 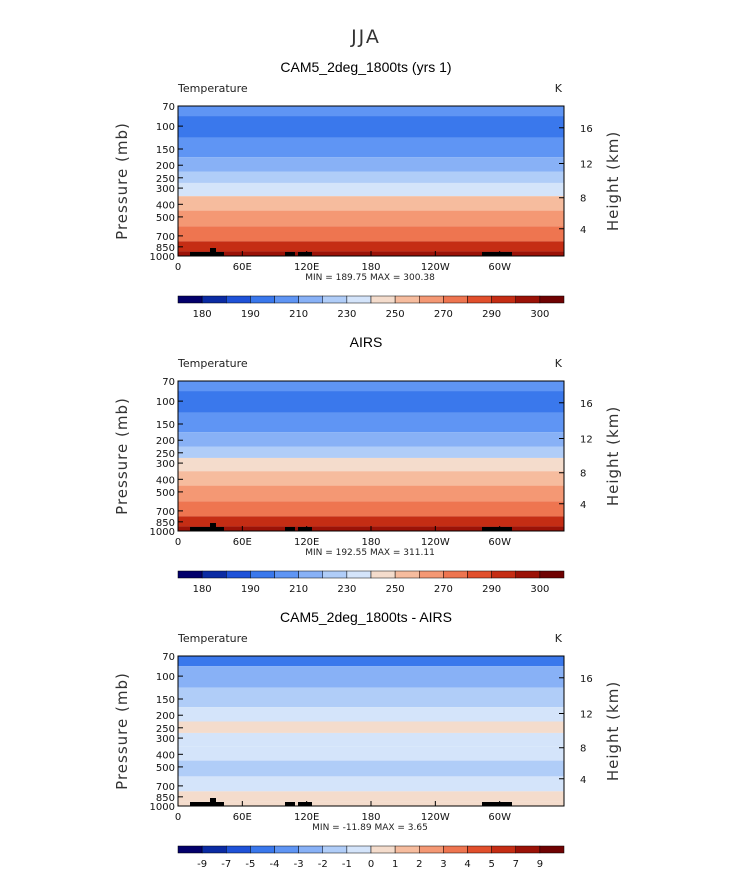 What do you see at coordinates (250, 589) in the screenshot?
I see `colorbar-label: 190` at bounding box center [250, 589].